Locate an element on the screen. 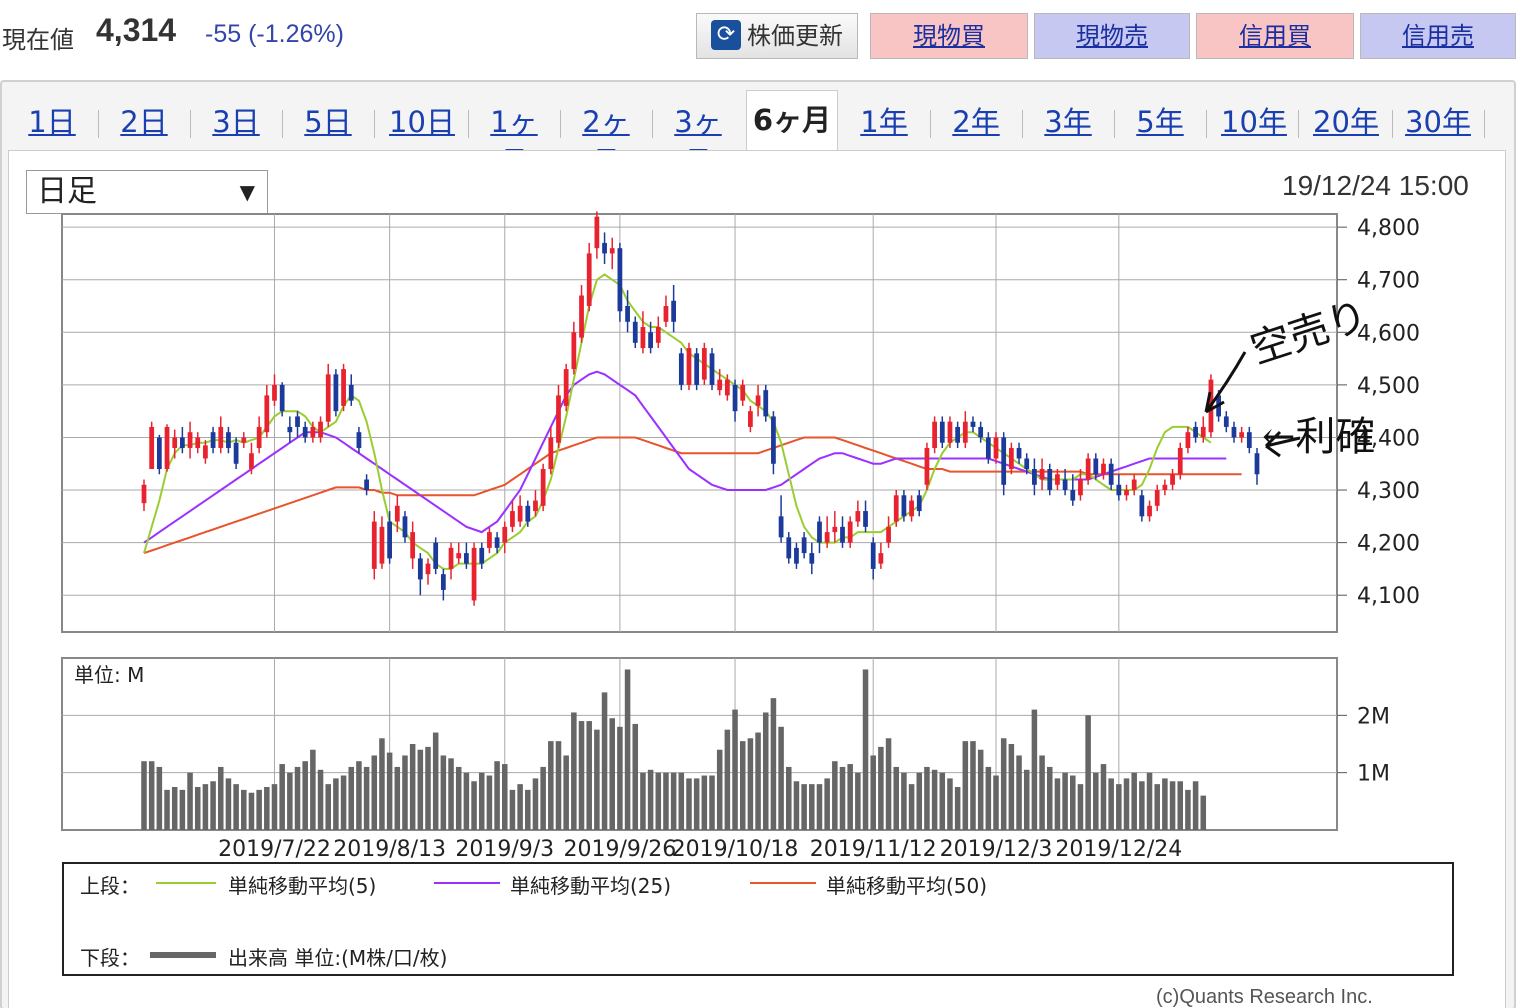  legend-volume-label: 出来高 単位:(M株/口/枚) is located at coordinates (338, 958).